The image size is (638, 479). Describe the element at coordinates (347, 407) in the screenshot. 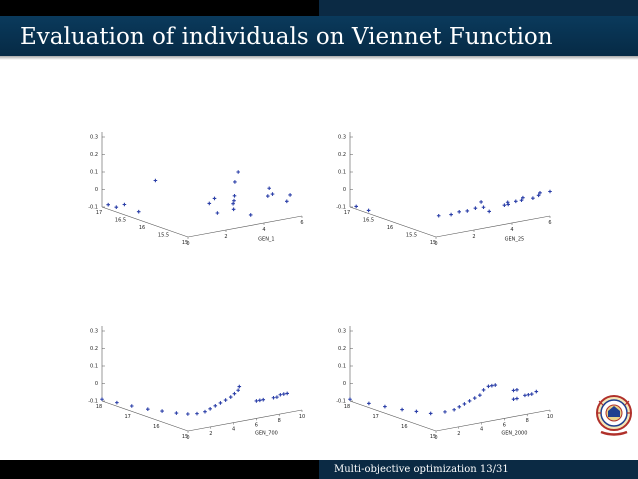

I see `y-tick-label: 18` at that location.